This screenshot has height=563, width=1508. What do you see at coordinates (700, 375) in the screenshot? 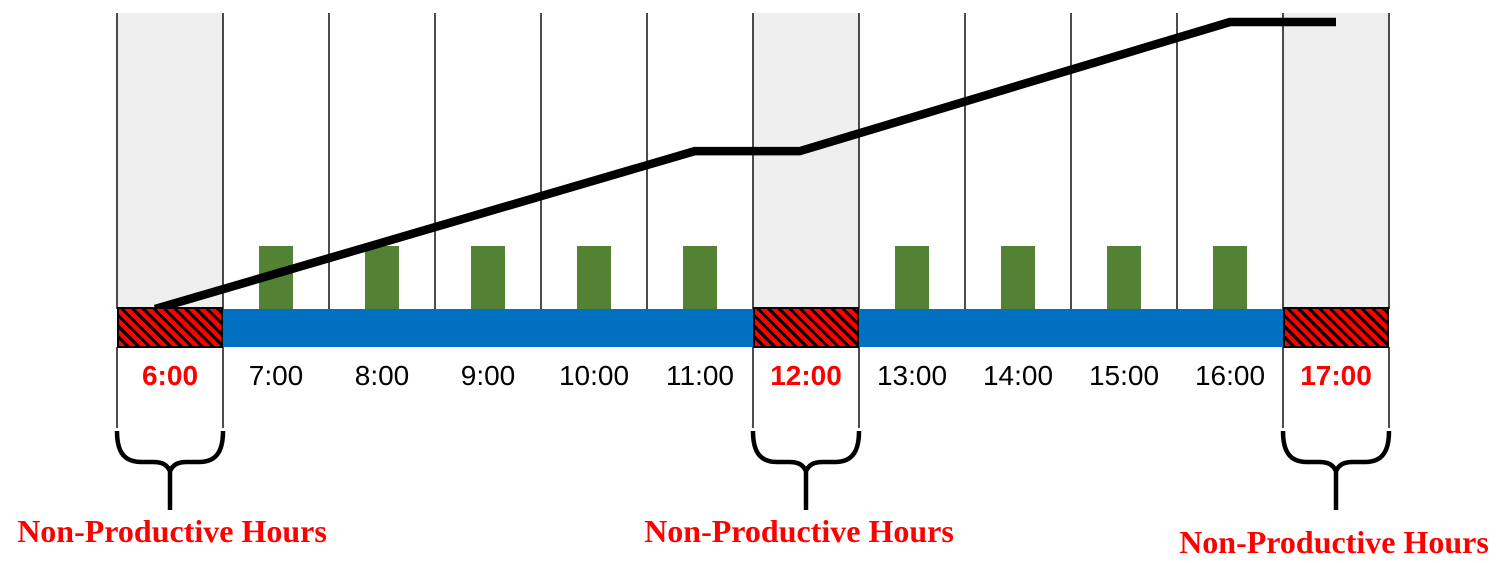
I see `hour-label: 11:00` at bounding box center [700, 375].